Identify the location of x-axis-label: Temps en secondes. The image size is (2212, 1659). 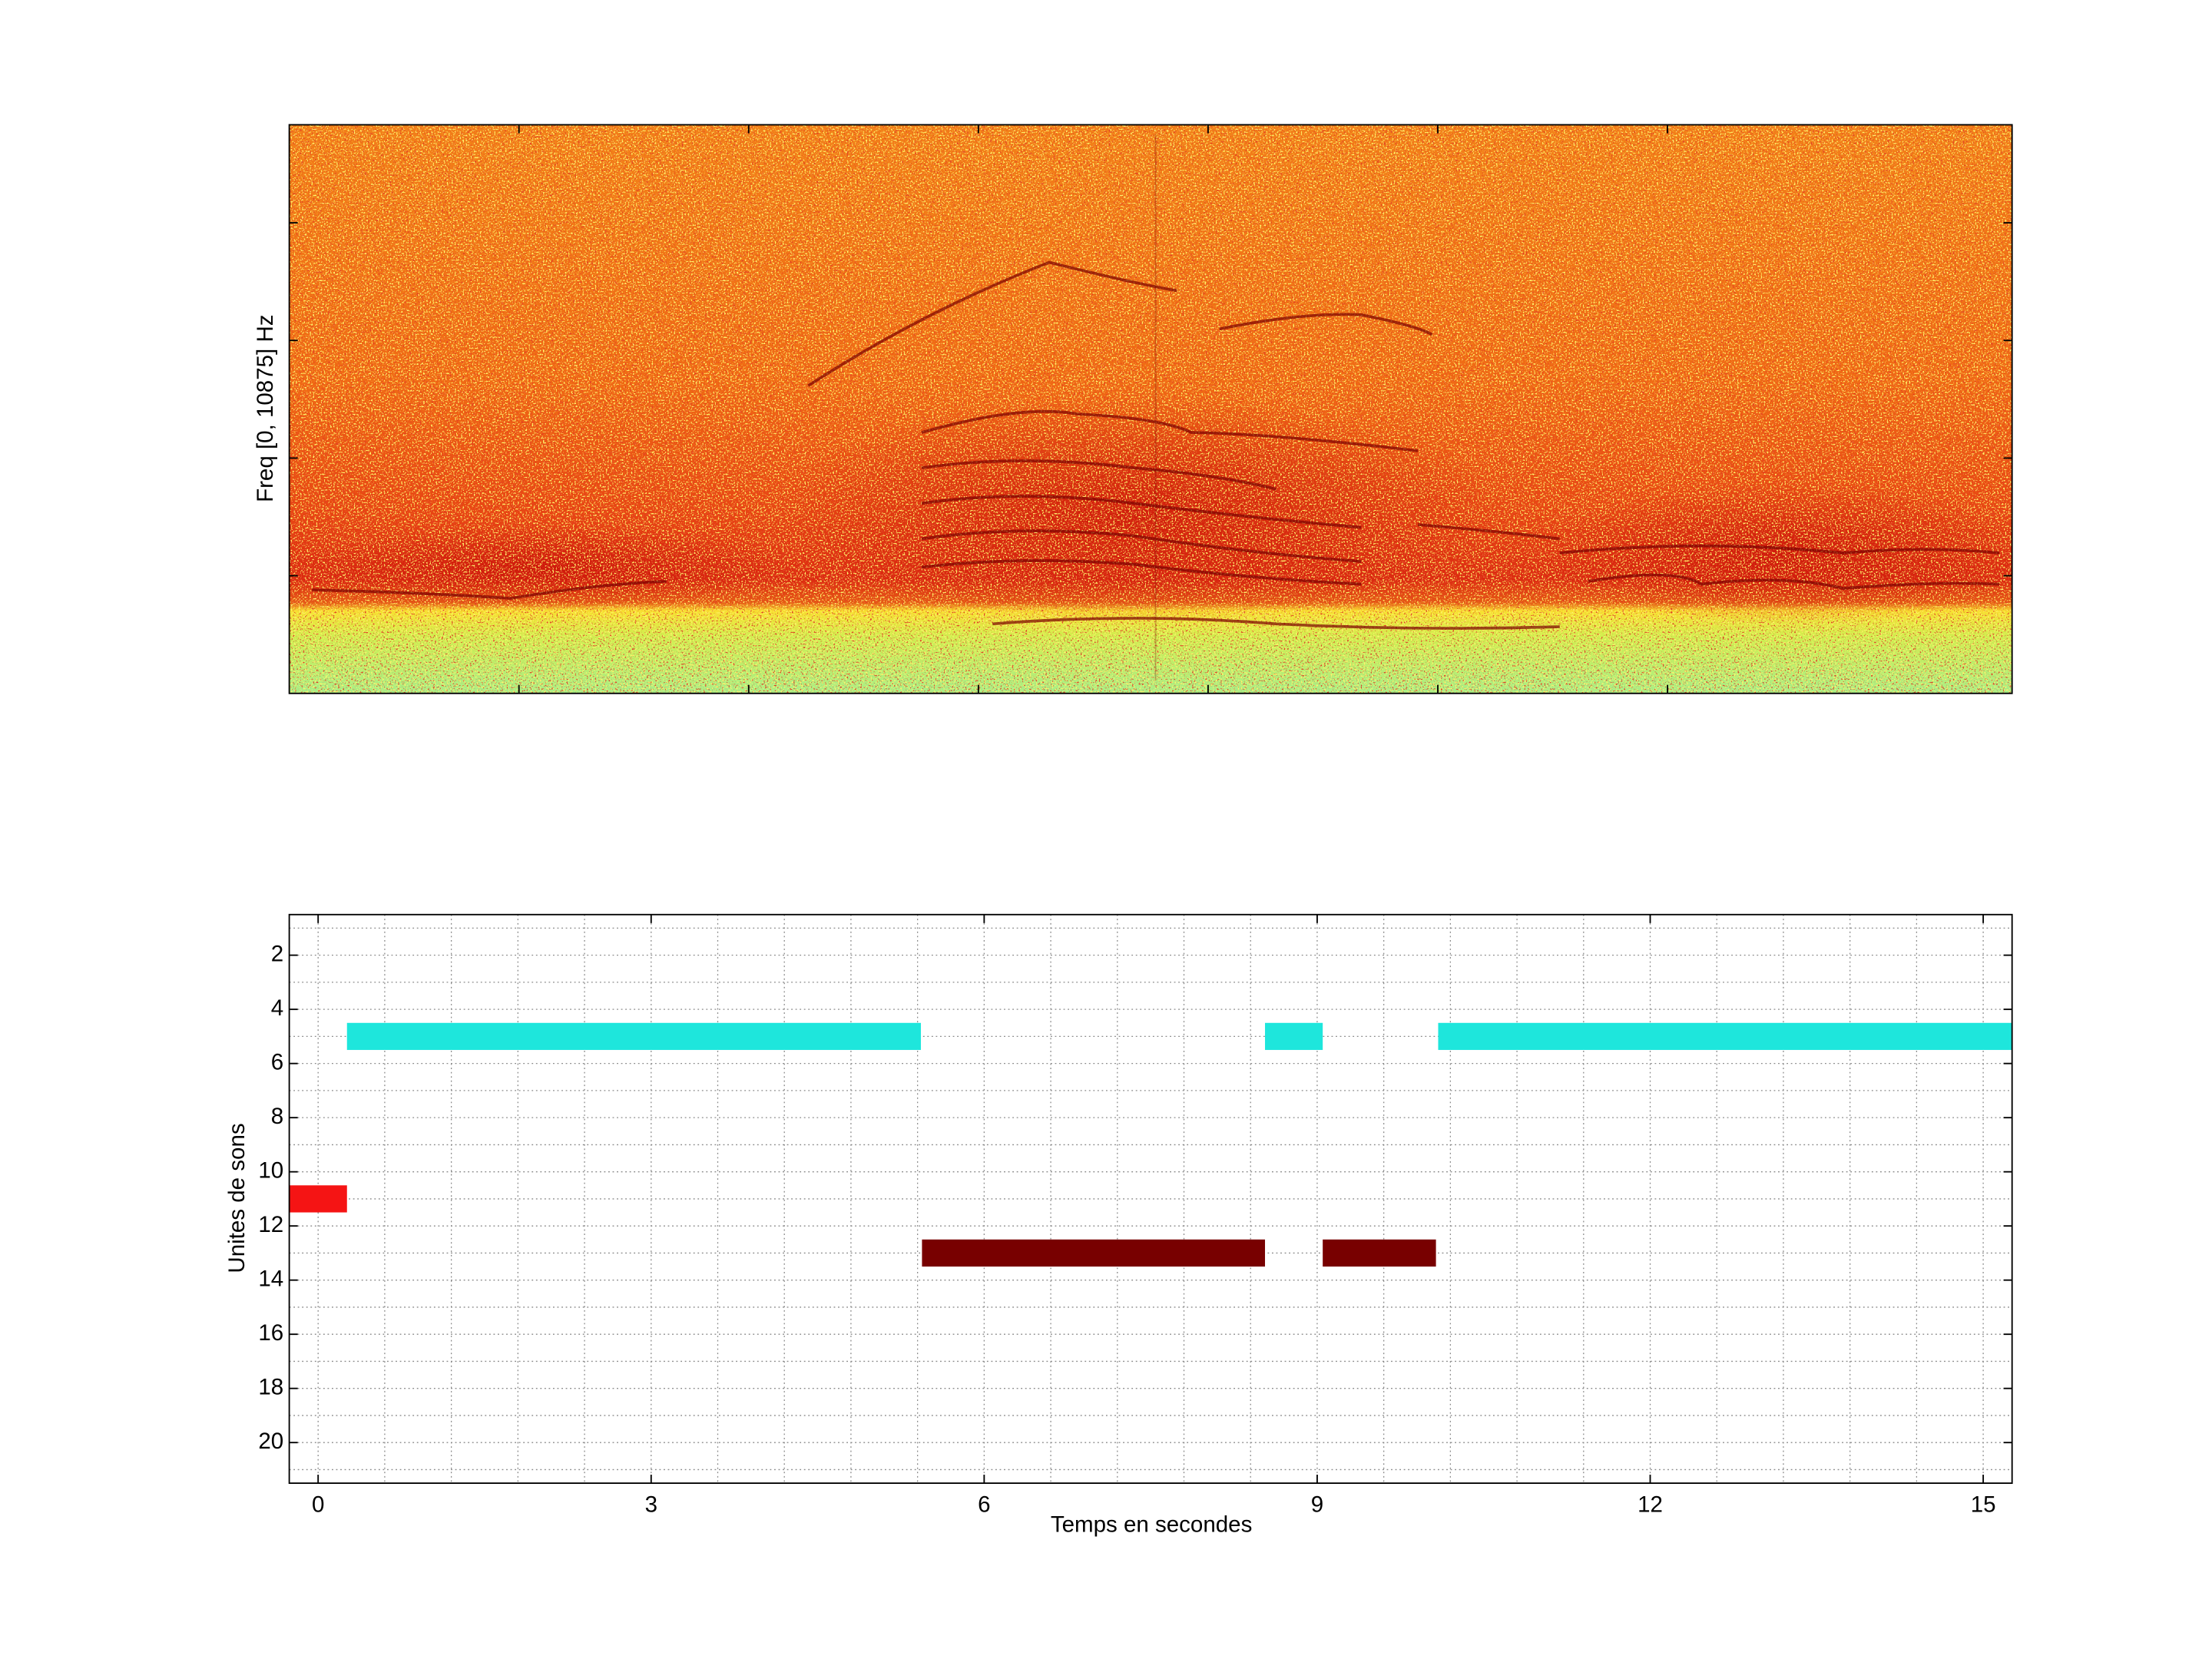
(1152, 1524).